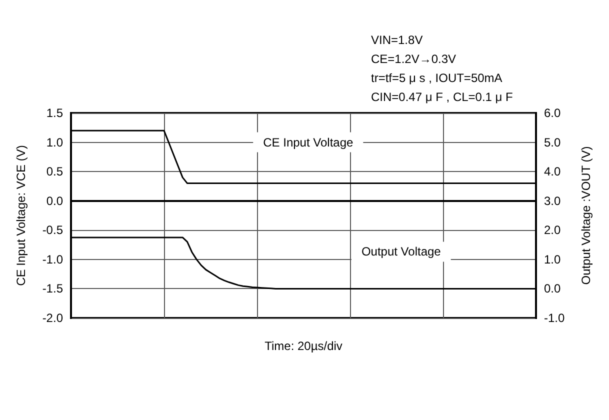 The width and height of the screenshot is (609, 420). What do you see at coordinates (55, 113) in the screenshot?
I see `y-tick-label: 1.5` at bounding box center [55, 113].